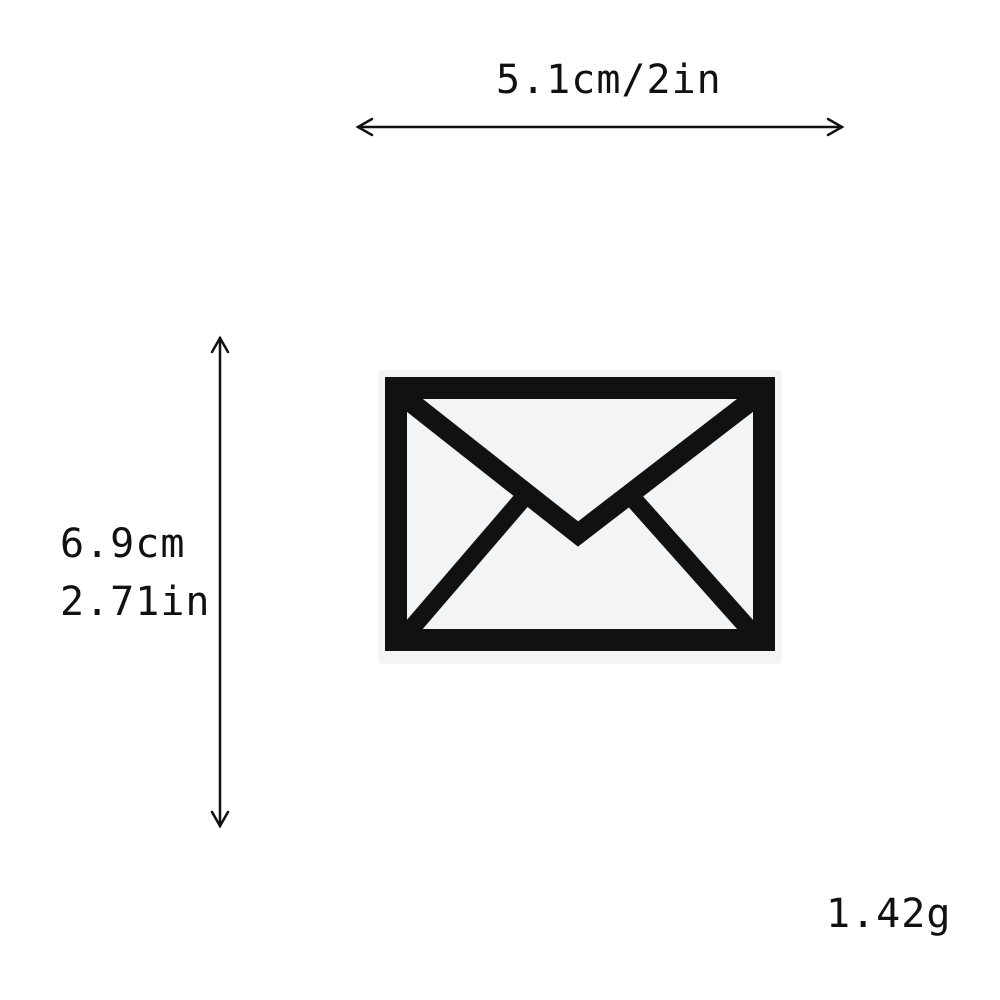 Image resolution: width=1000 pixels, height=1000 pixels. Describe the element at coordinates (220, 582) in the screenshot. I see `height-arrow` at that location.